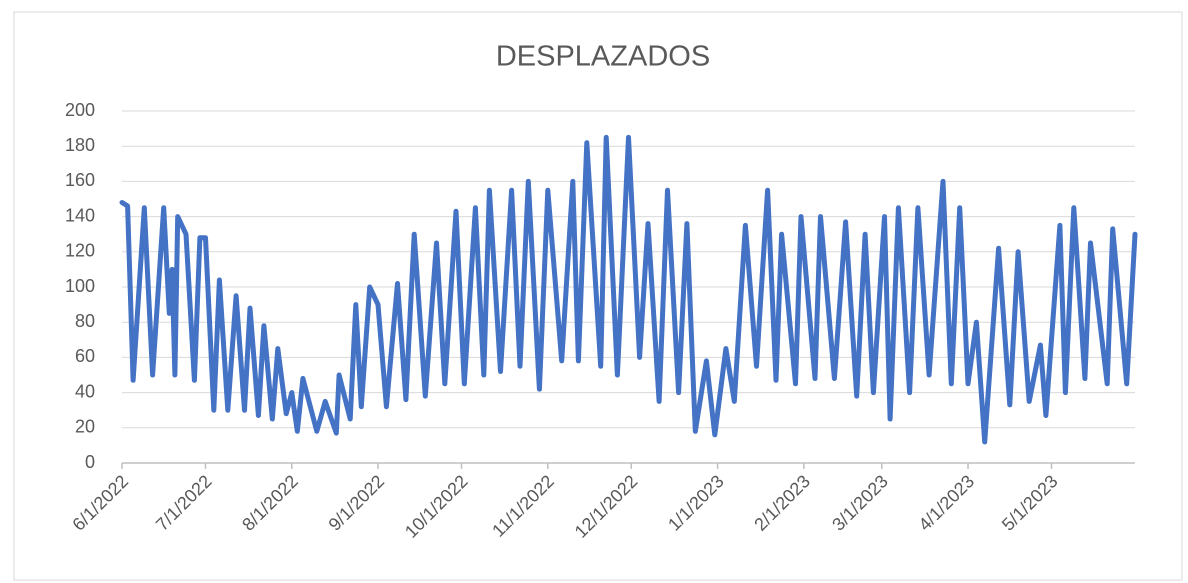  What do you see at coordinates (80, 215) in the screenshot?
I see `y-tick-label: 140` at bounding box center [80, 215].